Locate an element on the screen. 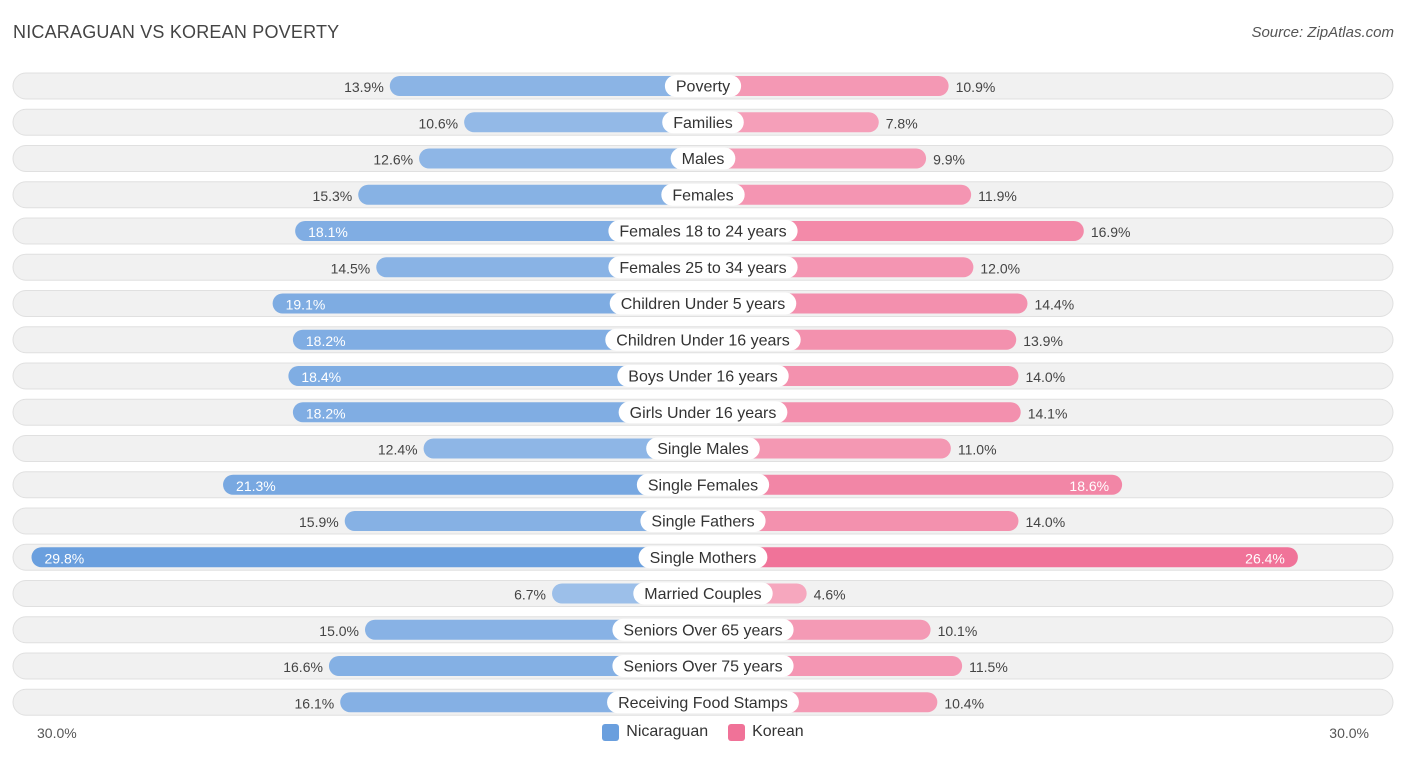  value-label-nicaraguan: 6.7% is located at coordinates (530, 595).